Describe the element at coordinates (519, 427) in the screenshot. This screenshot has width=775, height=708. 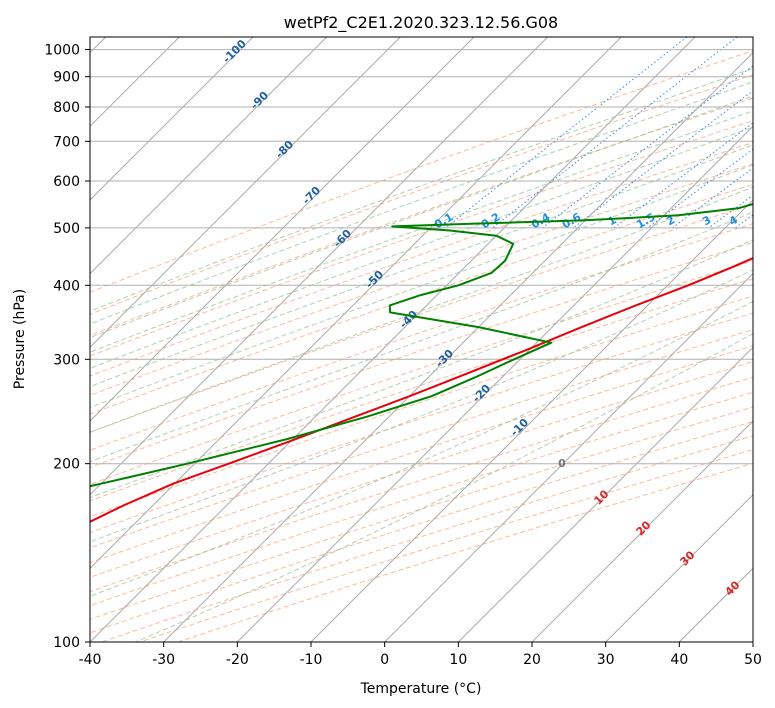
I see `isotherm-label: -10` at that location.